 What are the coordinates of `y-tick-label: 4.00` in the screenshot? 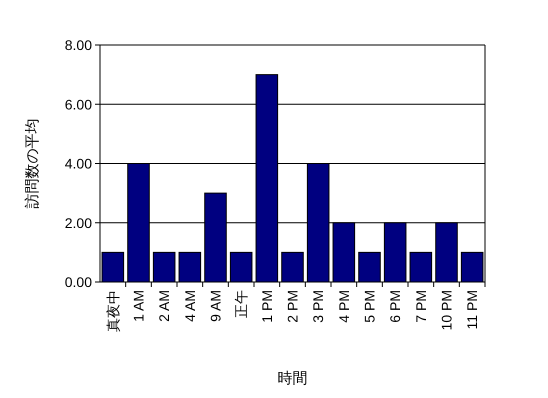 It's located at (78, 164).